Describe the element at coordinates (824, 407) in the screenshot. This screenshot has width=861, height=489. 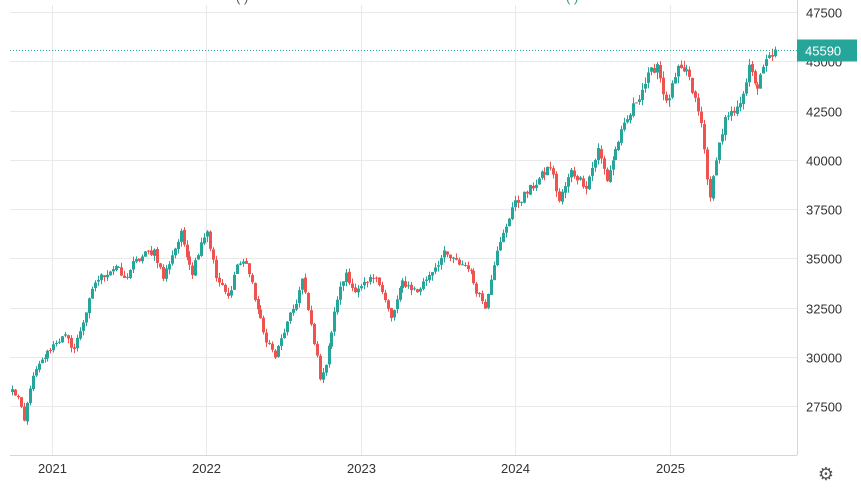
I see `y-tick-label: 27500` at that location.